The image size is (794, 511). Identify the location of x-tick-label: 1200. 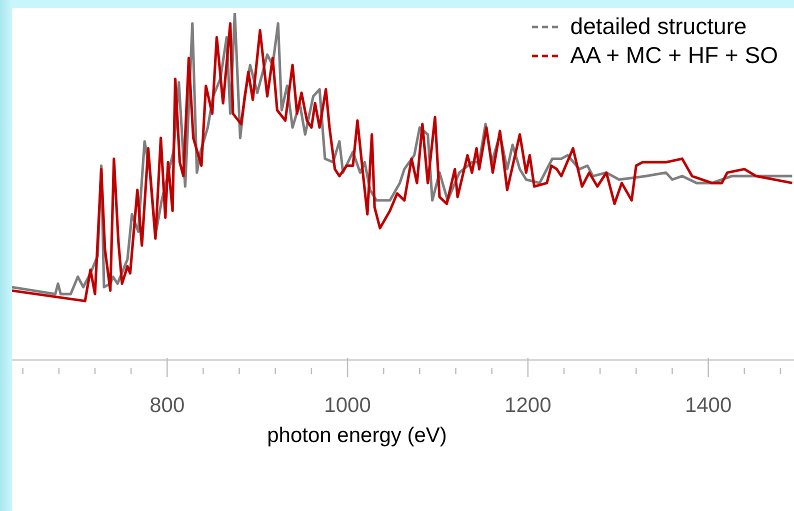
(528, 405).